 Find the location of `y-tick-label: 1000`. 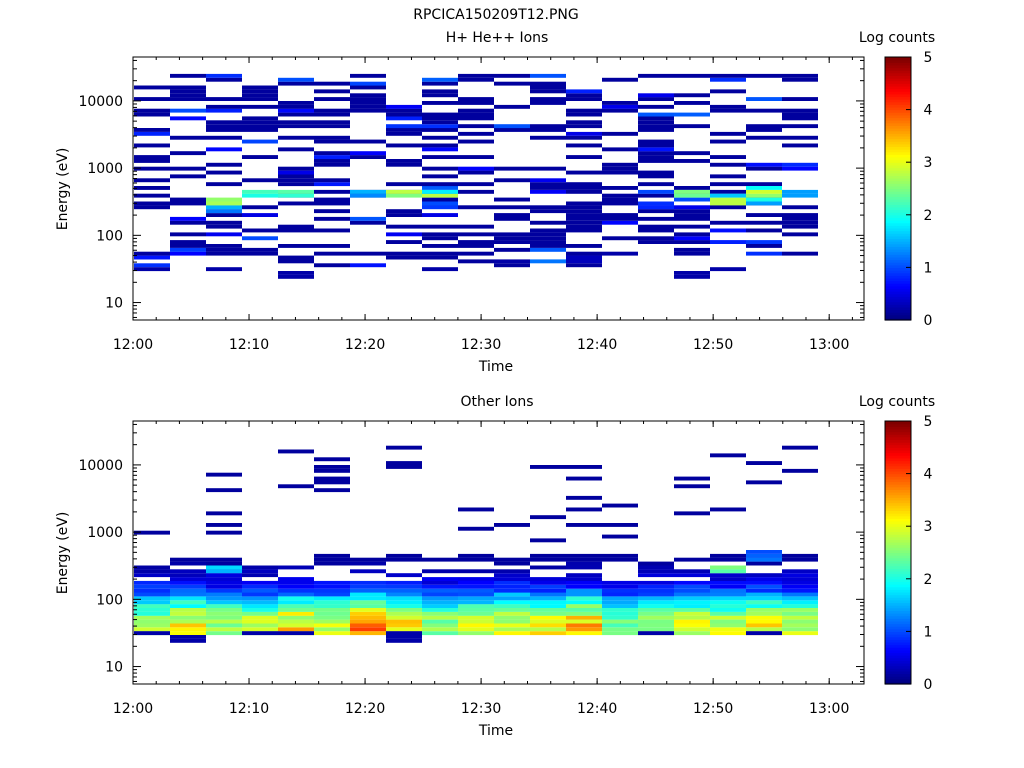

y-tick-label: 1000 is located at coordinates (105, 169).